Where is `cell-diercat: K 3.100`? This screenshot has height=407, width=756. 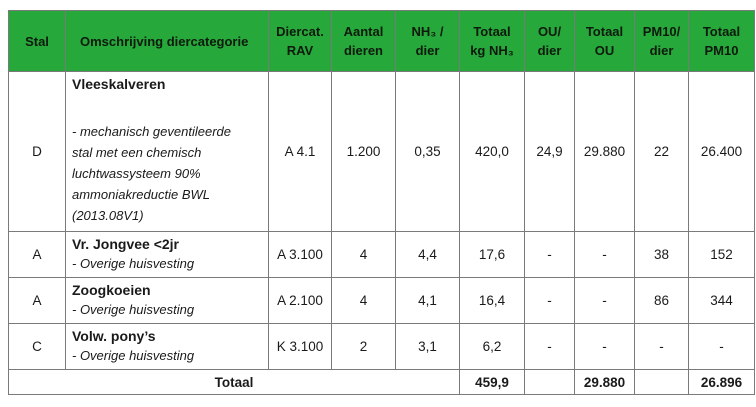
cell-diercat: K 3.100 is located at coordinates (300, 346).